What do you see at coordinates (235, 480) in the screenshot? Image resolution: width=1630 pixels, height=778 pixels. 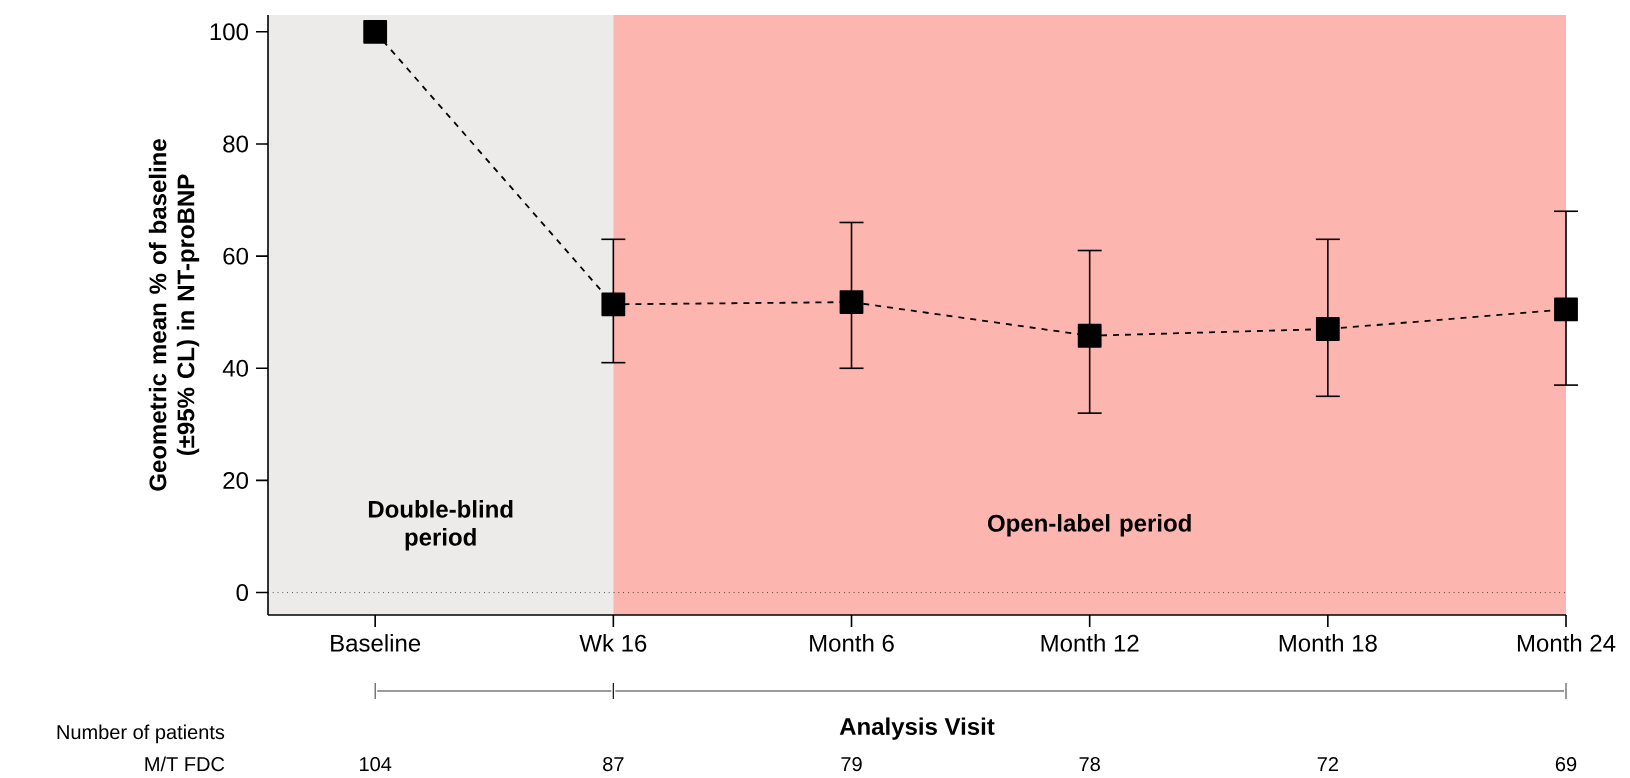 I see `y-tick-label: 20` at bounding box center [235, 480].